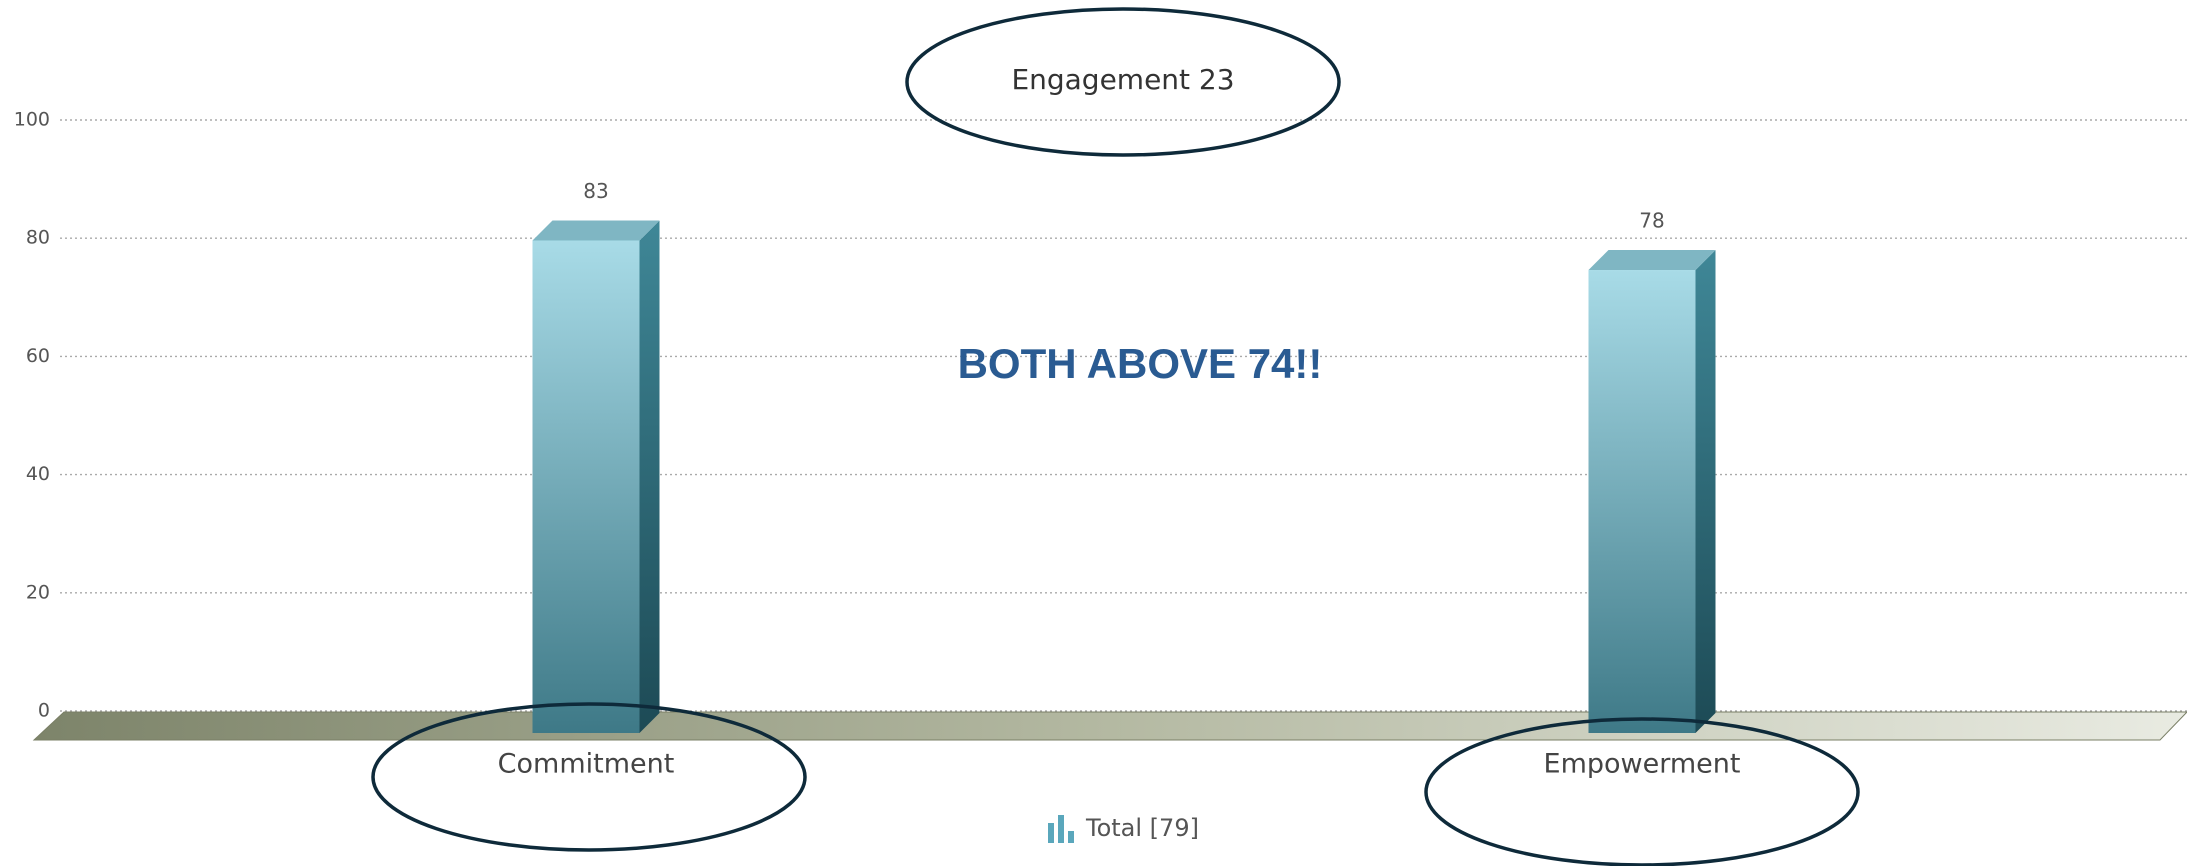 The image size is (2187, 866). Describe the element at coordinates (1140, 363) in the screenshot. I see `annotation: BOTH ABOVE 74!!` at that location.